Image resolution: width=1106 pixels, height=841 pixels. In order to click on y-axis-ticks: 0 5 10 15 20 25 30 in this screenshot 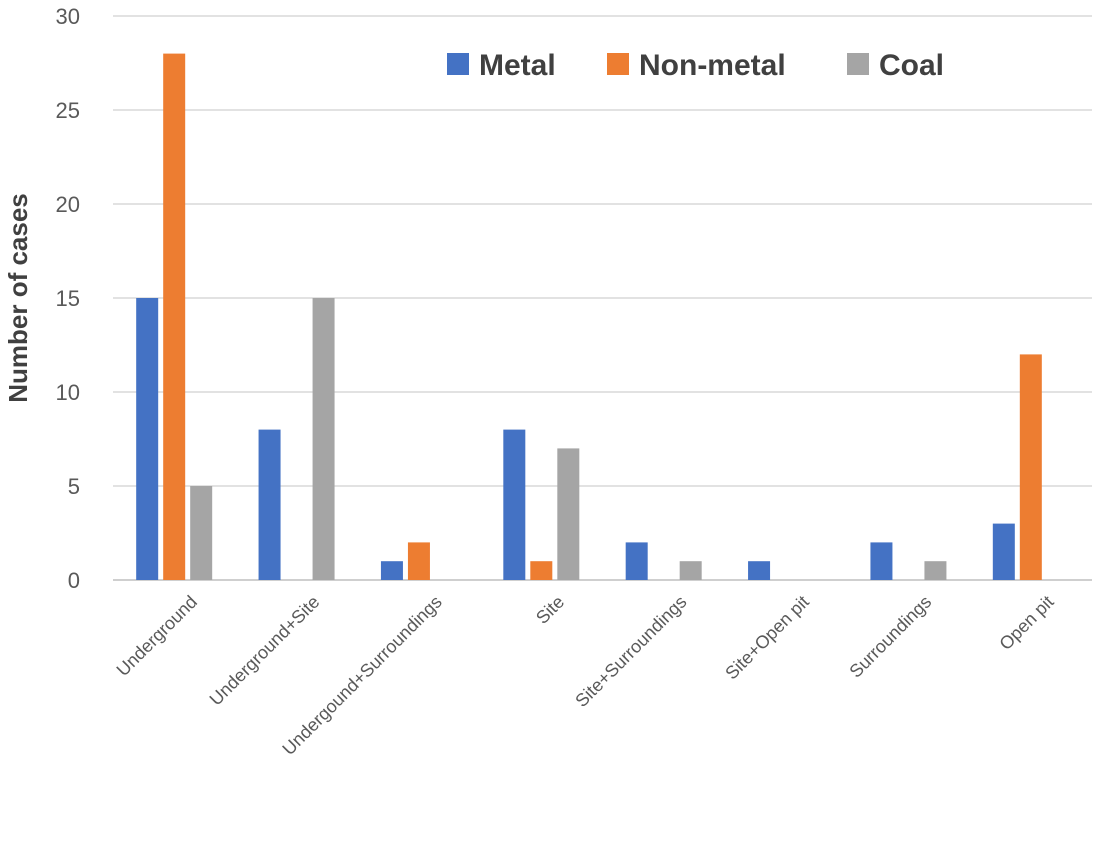, I will do `click(68, 298)`.